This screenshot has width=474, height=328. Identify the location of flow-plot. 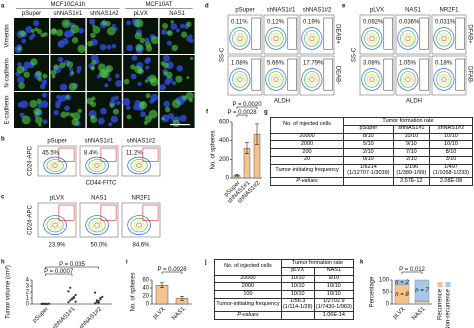
(57, 161).